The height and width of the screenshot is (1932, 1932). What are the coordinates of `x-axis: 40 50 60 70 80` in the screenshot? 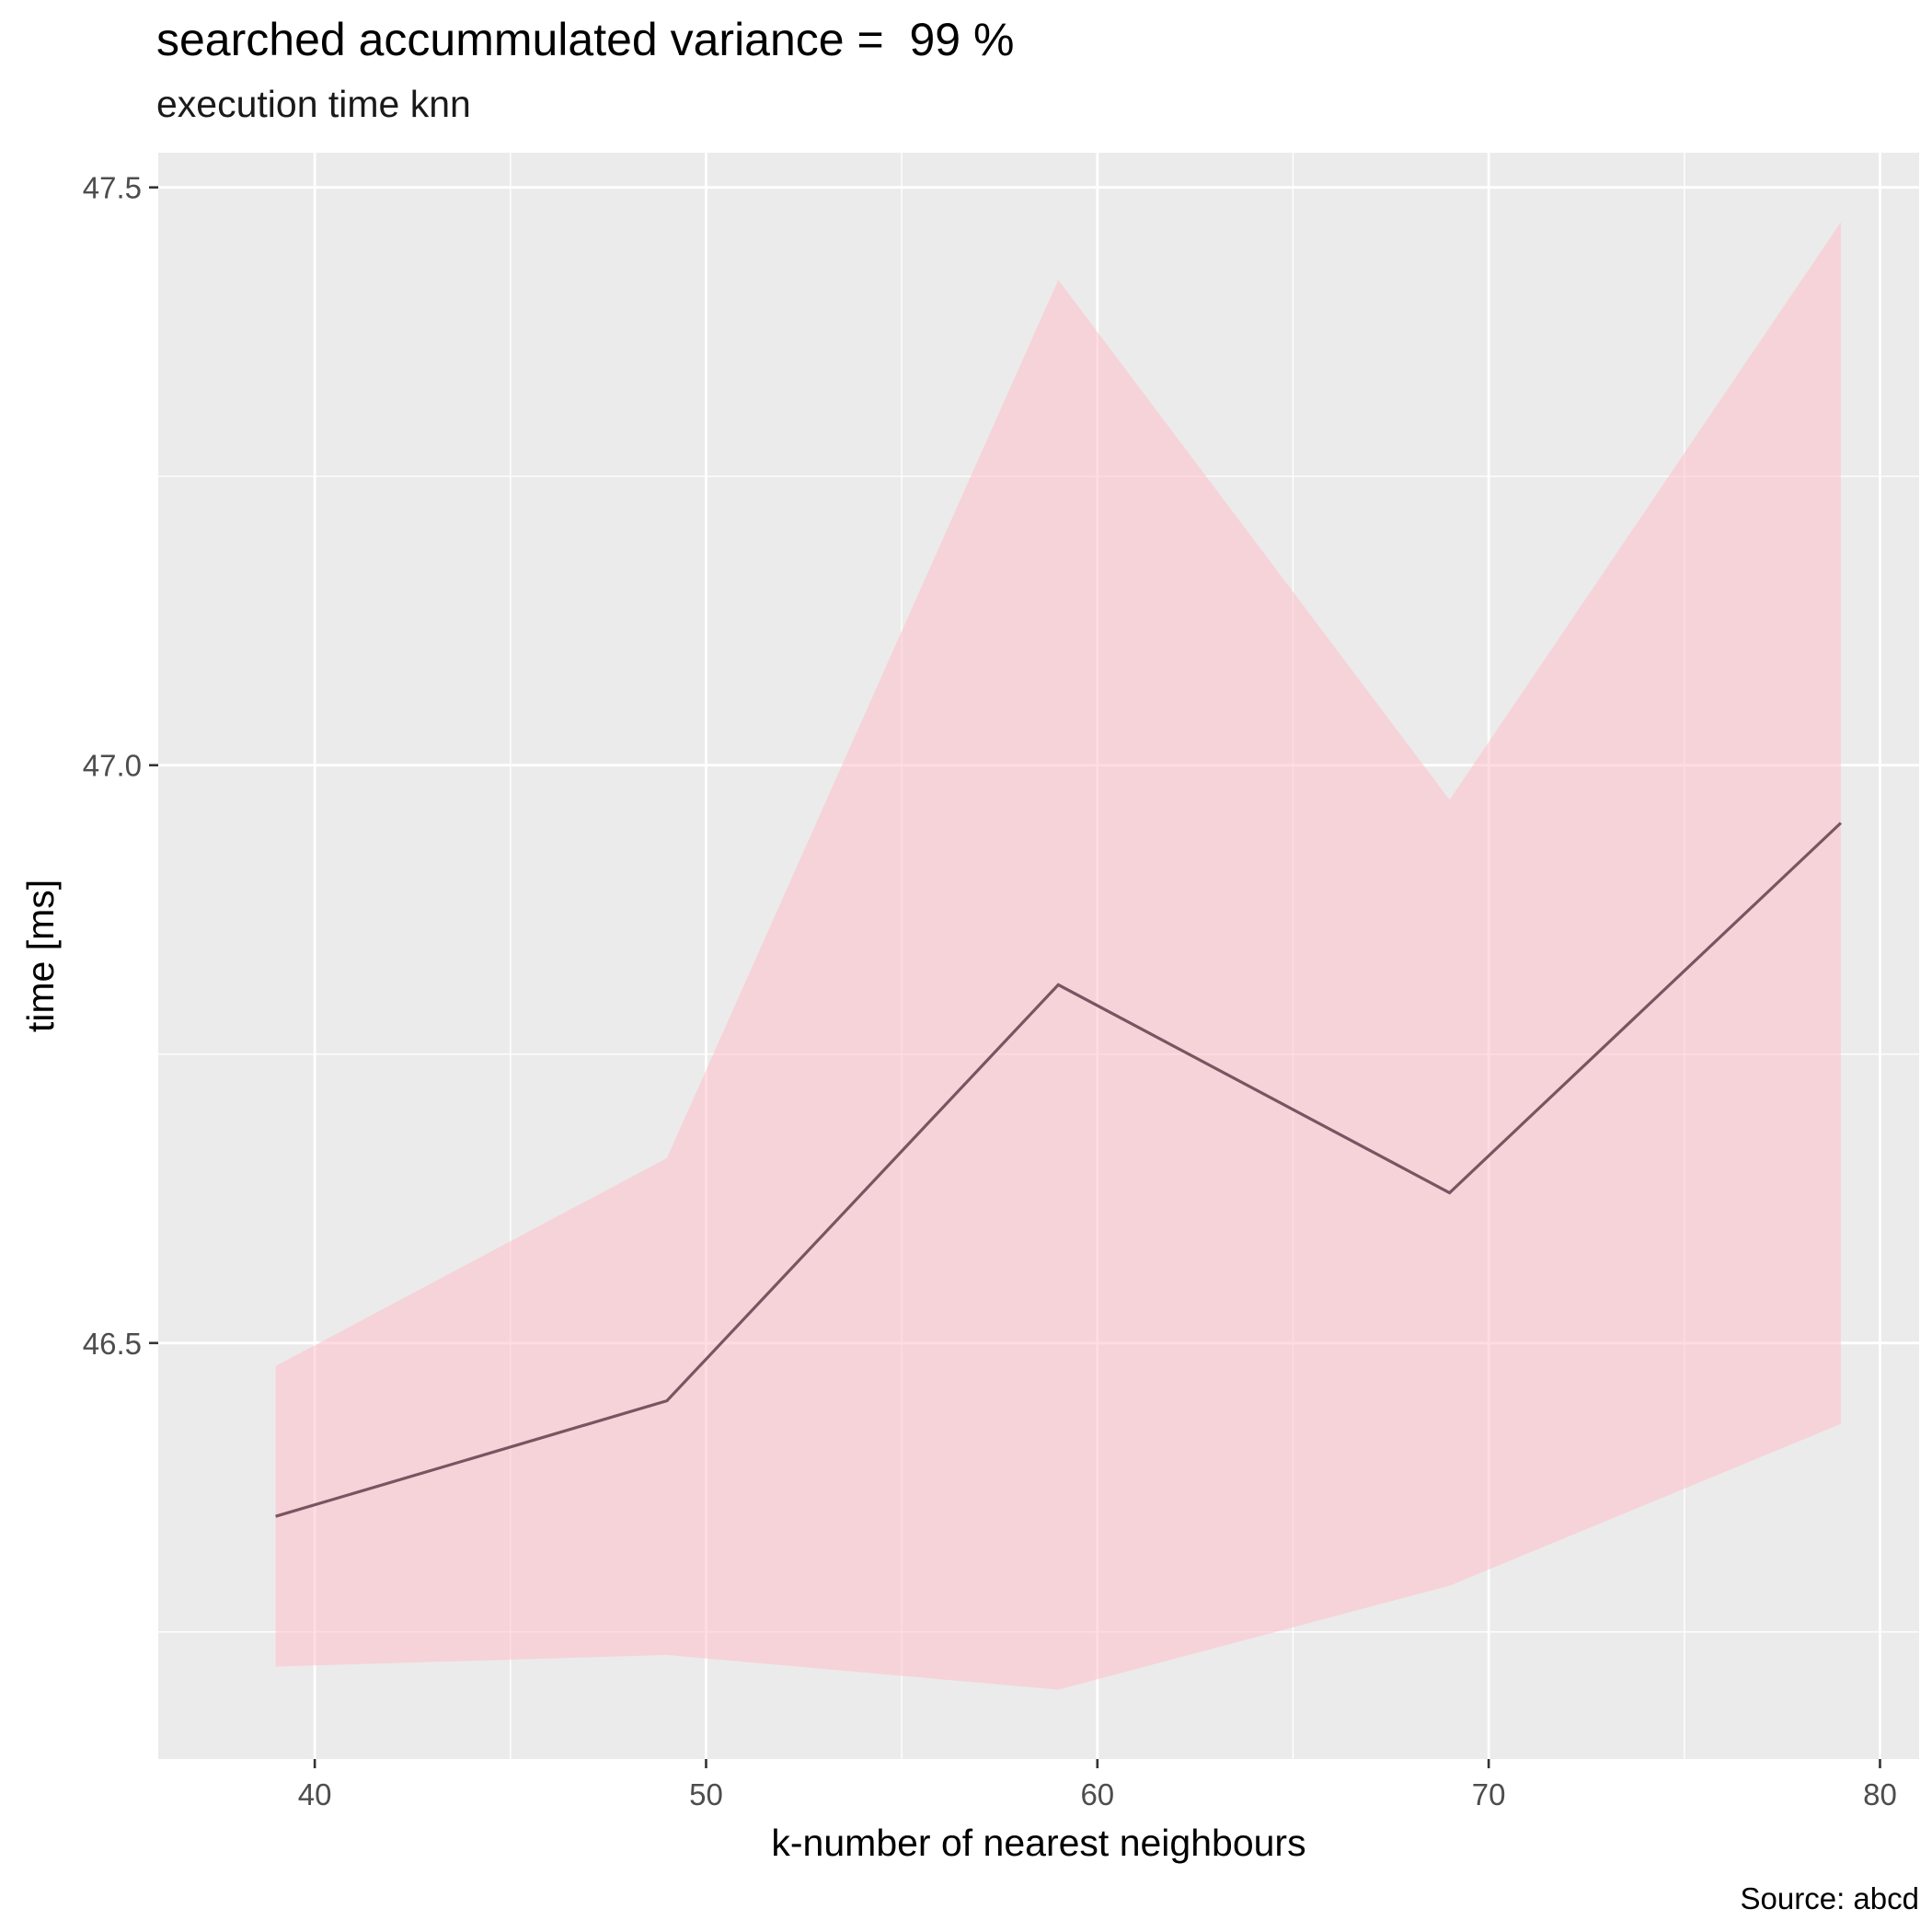 It's located at (1097, 1785).